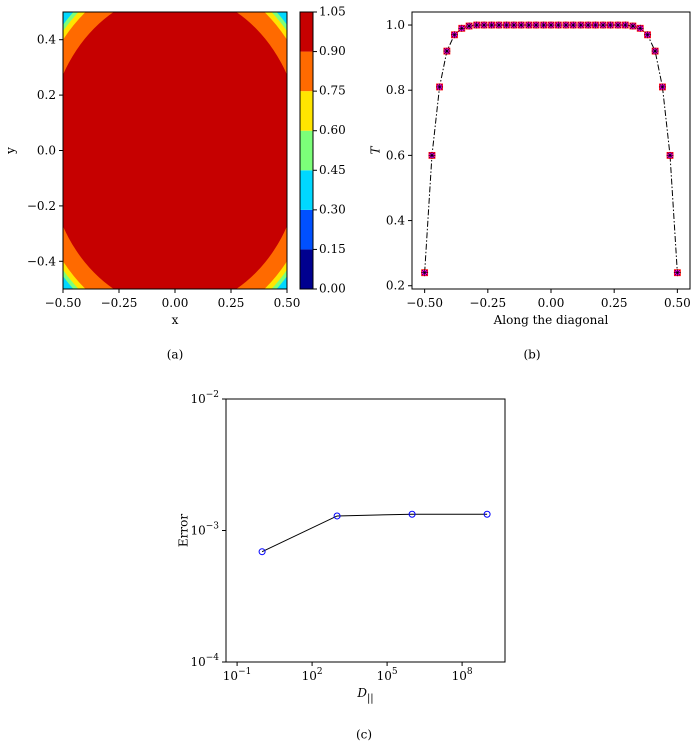  I want to click on colorbar-tick-label: 0.90, so click(332, 51).